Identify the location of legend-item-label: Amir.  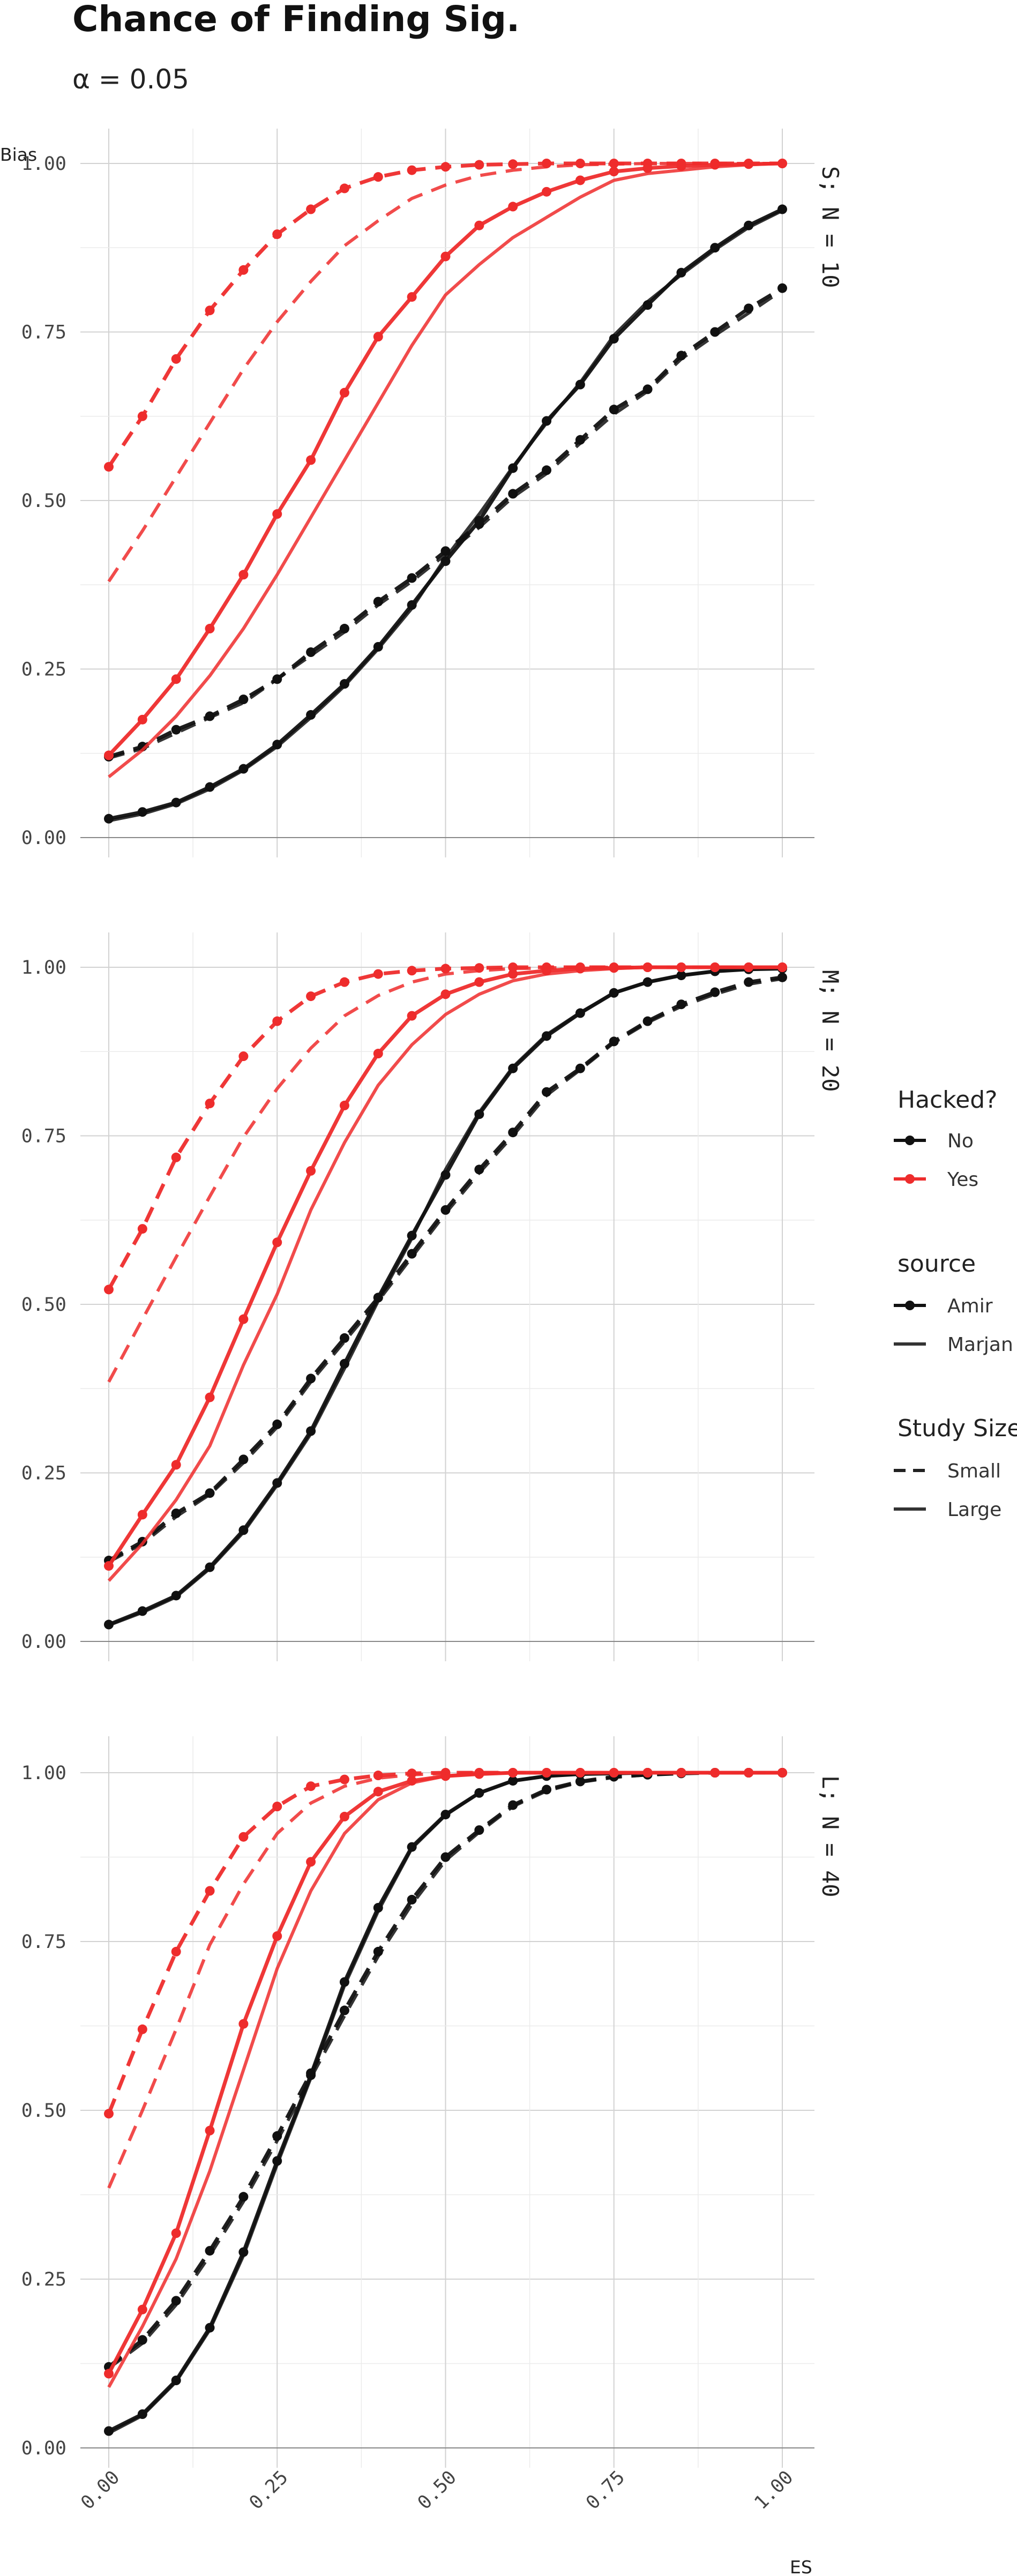
(970, 1306).